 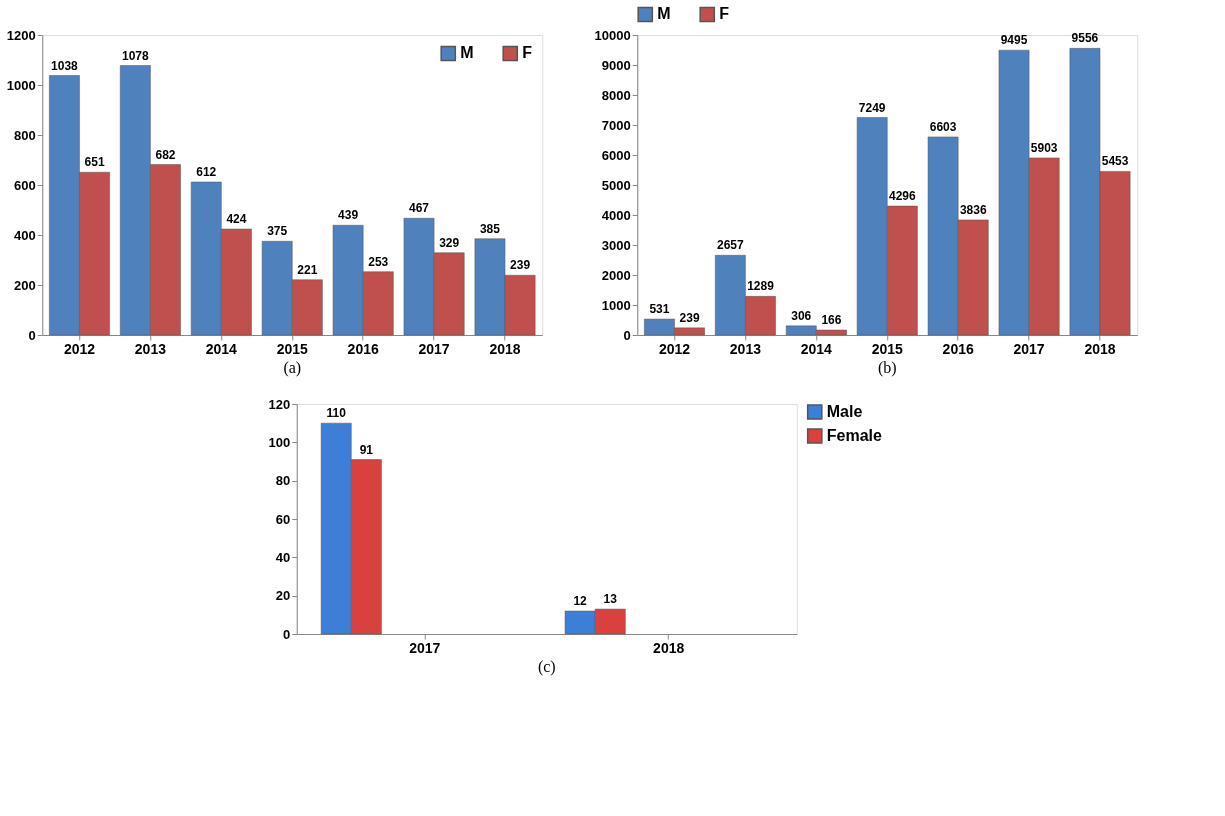 What do you see at coordinates (761, 286) in the screenshot?
I see `data-label: 1289` at bounding box center [761, 286].